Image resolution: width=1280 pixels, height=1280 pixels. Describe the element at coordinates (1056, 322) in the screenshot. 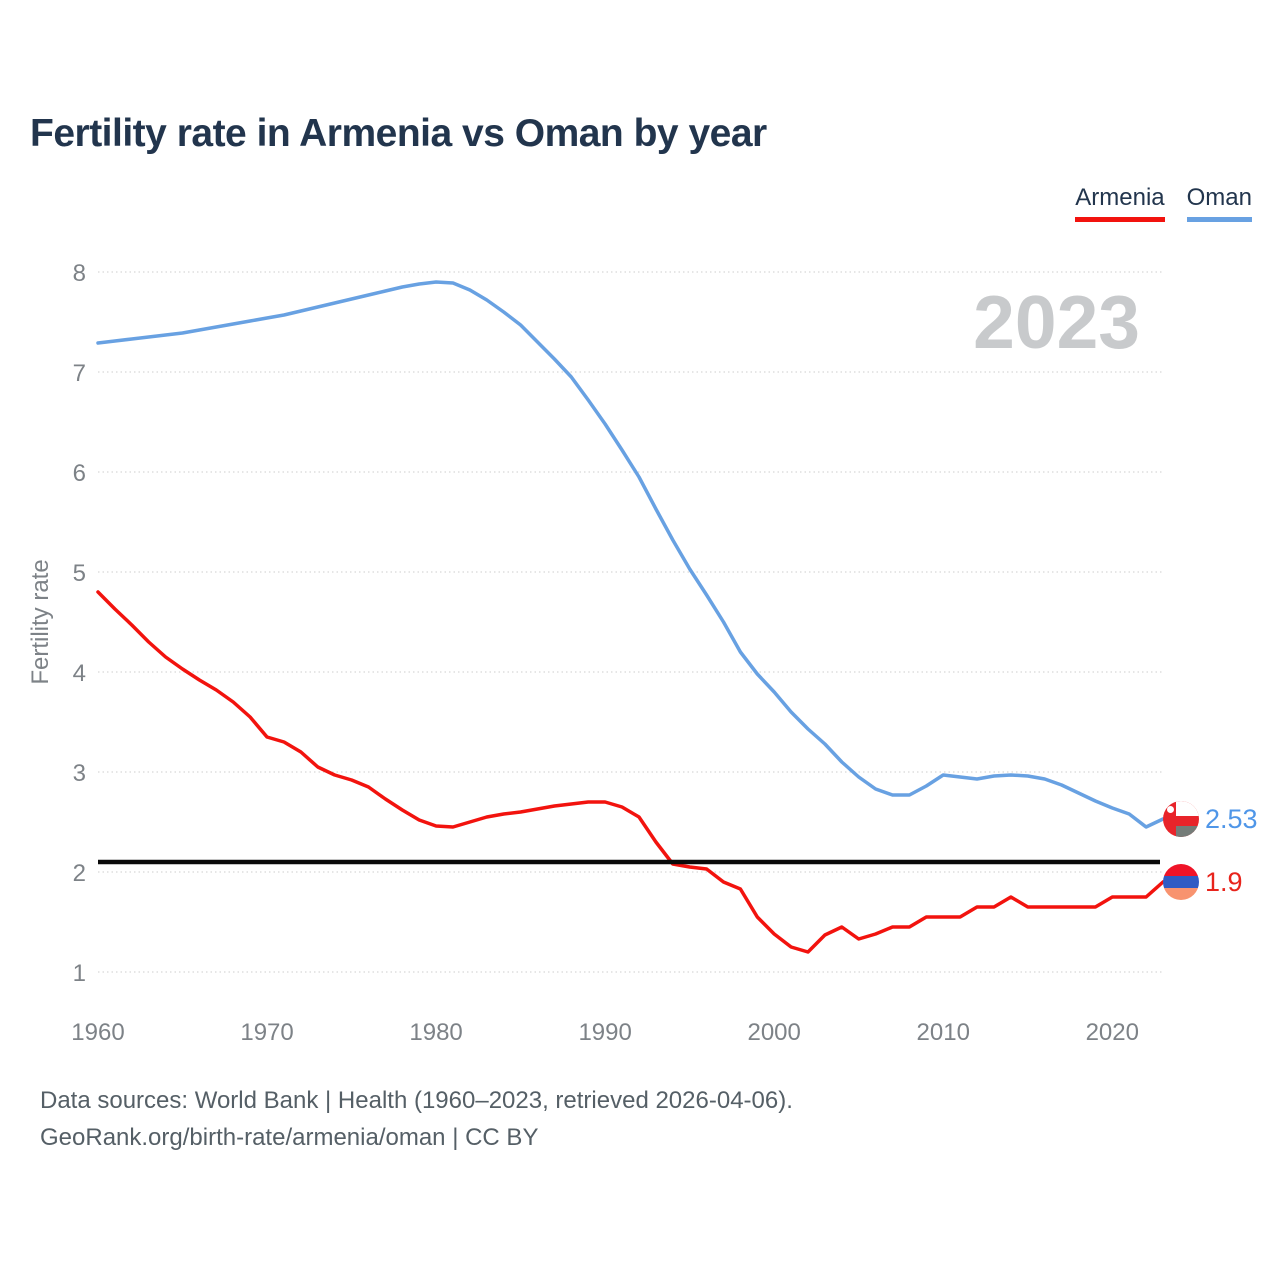

I see `watermark-year: 2023` at that location.